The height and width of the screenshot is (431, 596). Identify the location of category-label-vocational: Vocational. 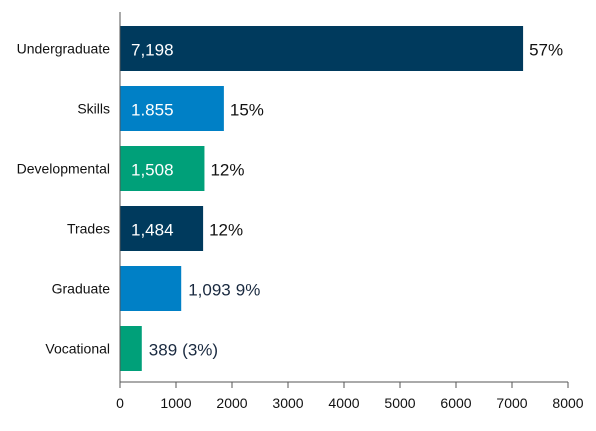
(77, 349).